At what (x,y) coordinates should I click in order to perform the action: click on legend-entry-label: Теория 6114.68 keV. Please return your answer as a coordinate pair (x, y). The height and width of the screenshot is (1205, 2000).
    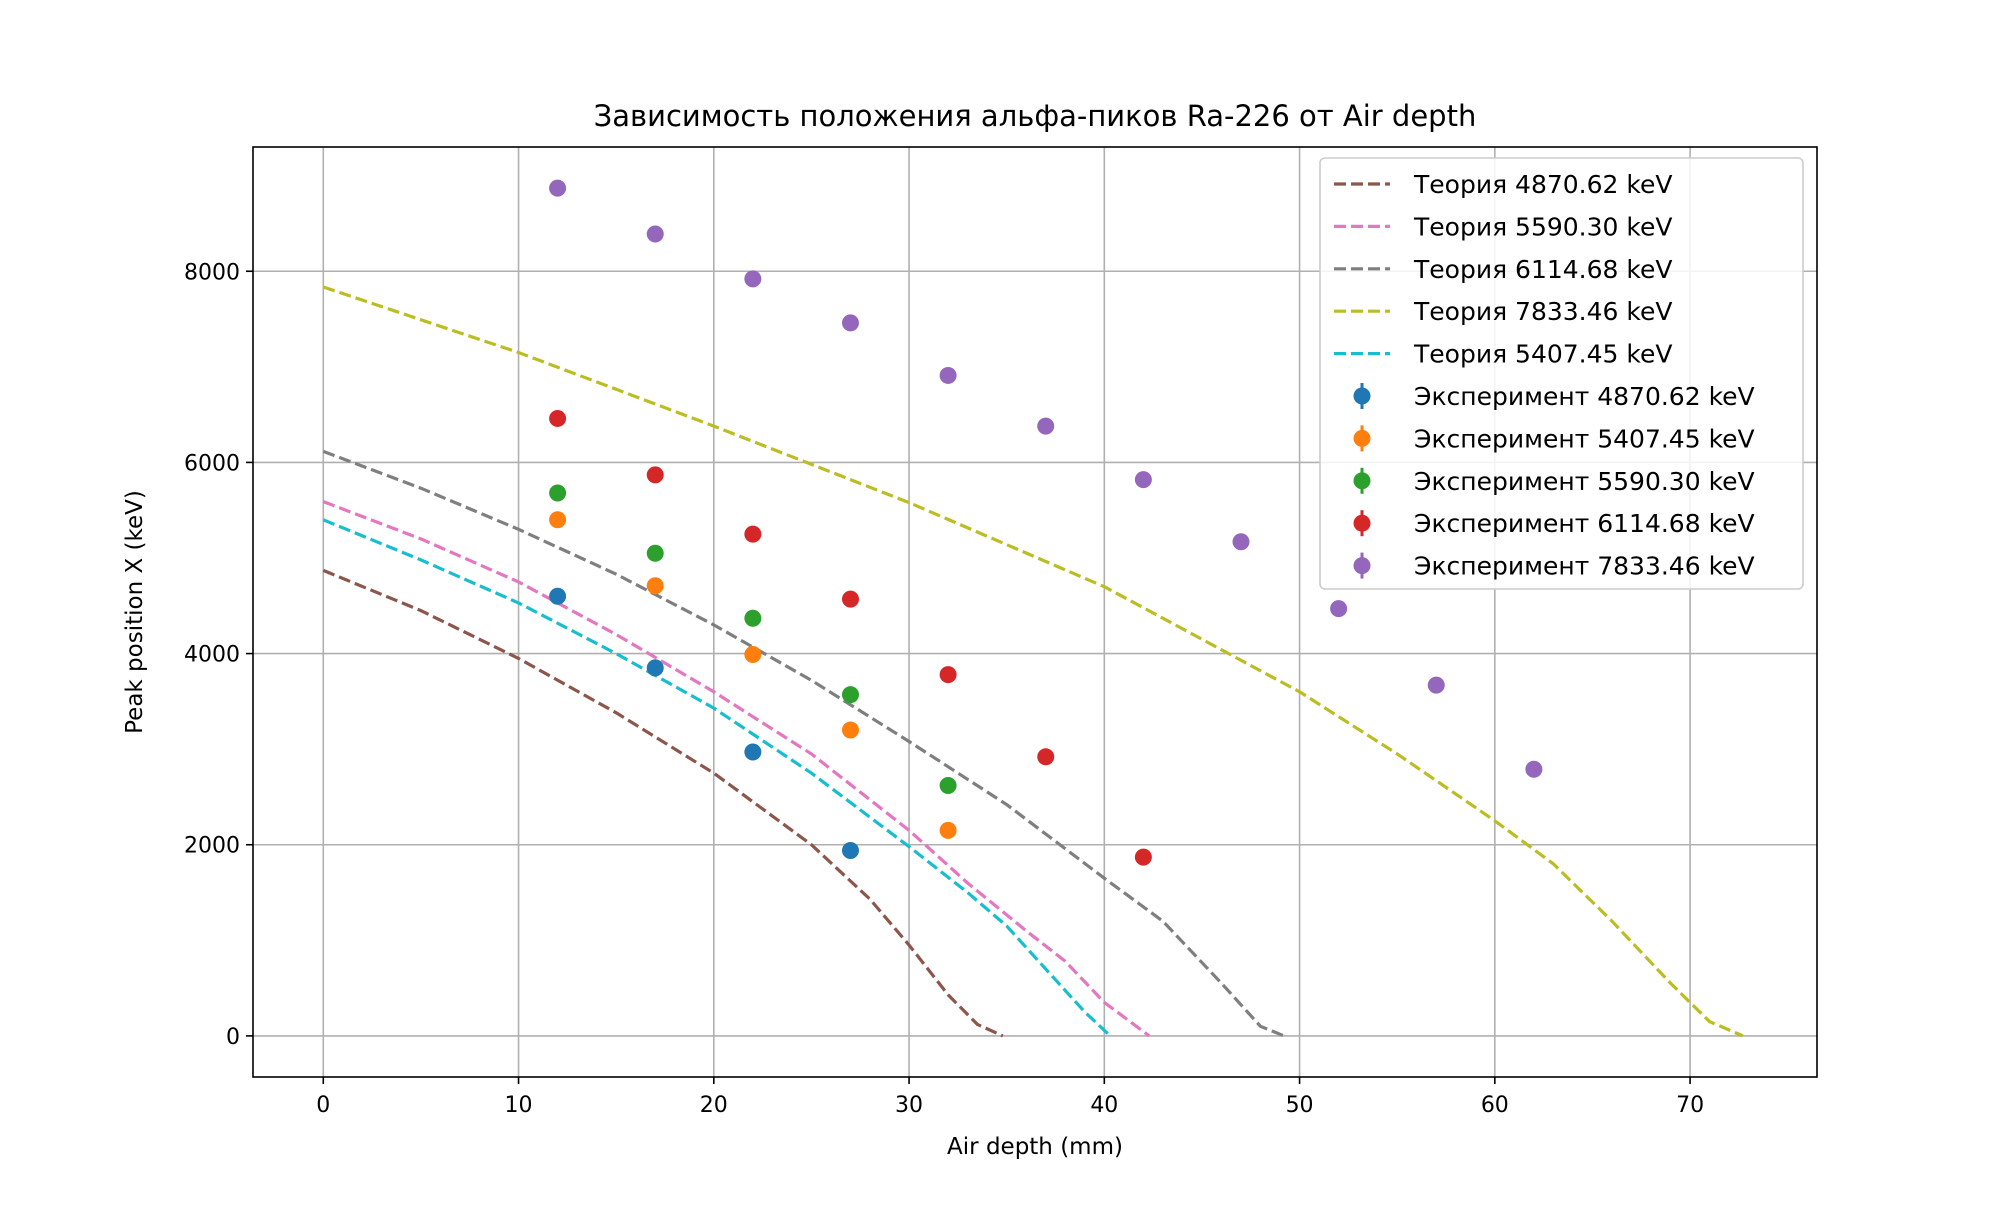
    Looking at the image, I should click on (1542, 269).